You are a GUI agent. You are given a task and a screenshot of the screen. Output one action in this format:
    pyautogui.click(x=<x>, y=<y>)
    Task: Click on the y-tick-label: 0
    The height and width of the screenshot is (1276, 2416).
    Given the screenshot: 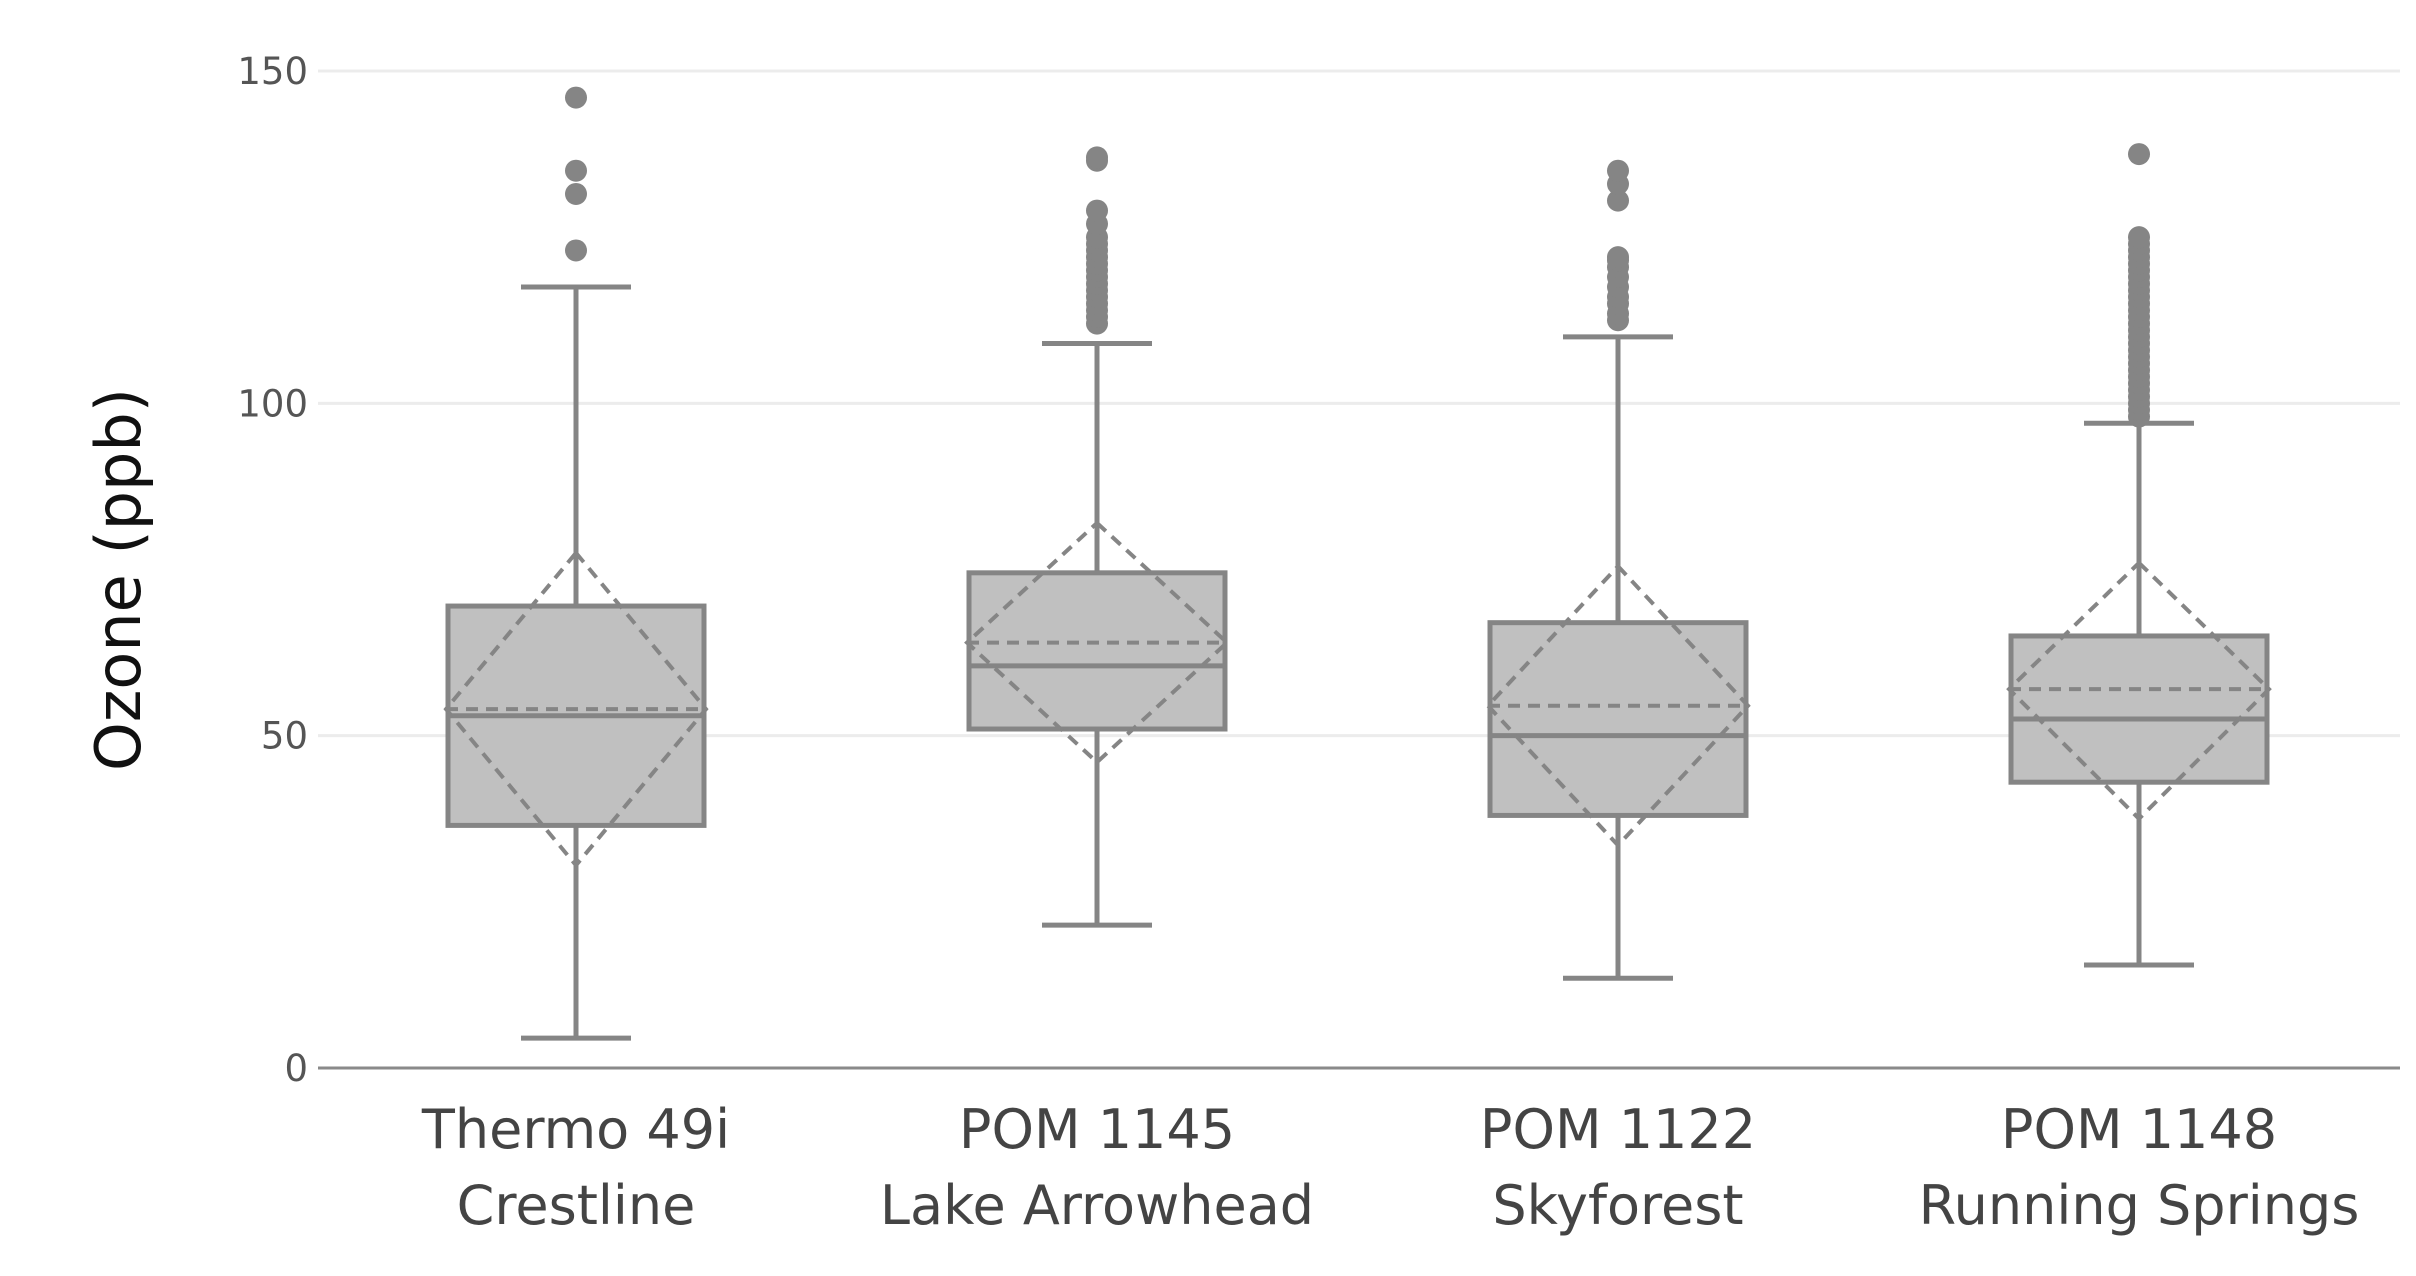 What is the action you would take?
    pyautogui.click(x=296, y=1068)
    